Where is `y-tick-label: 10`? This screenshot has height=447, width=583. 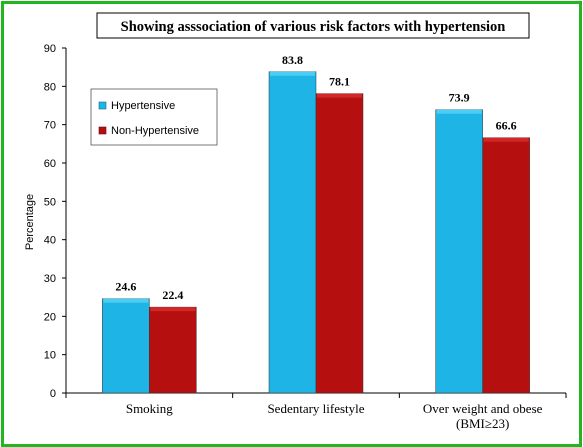 y-tick-label: 10 is located at coordinates (50, 356).